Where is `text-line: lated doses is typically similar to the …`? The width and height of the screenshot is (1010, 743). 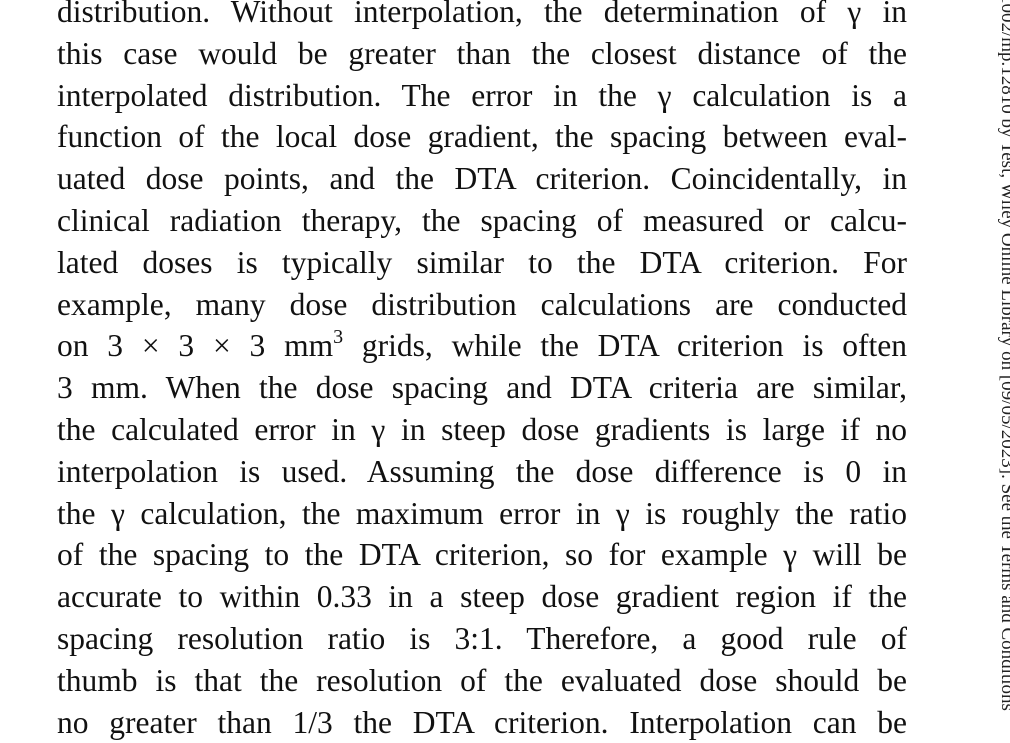 text-line: lated doses is typically similar to the … is located at coordinates (482, 262).